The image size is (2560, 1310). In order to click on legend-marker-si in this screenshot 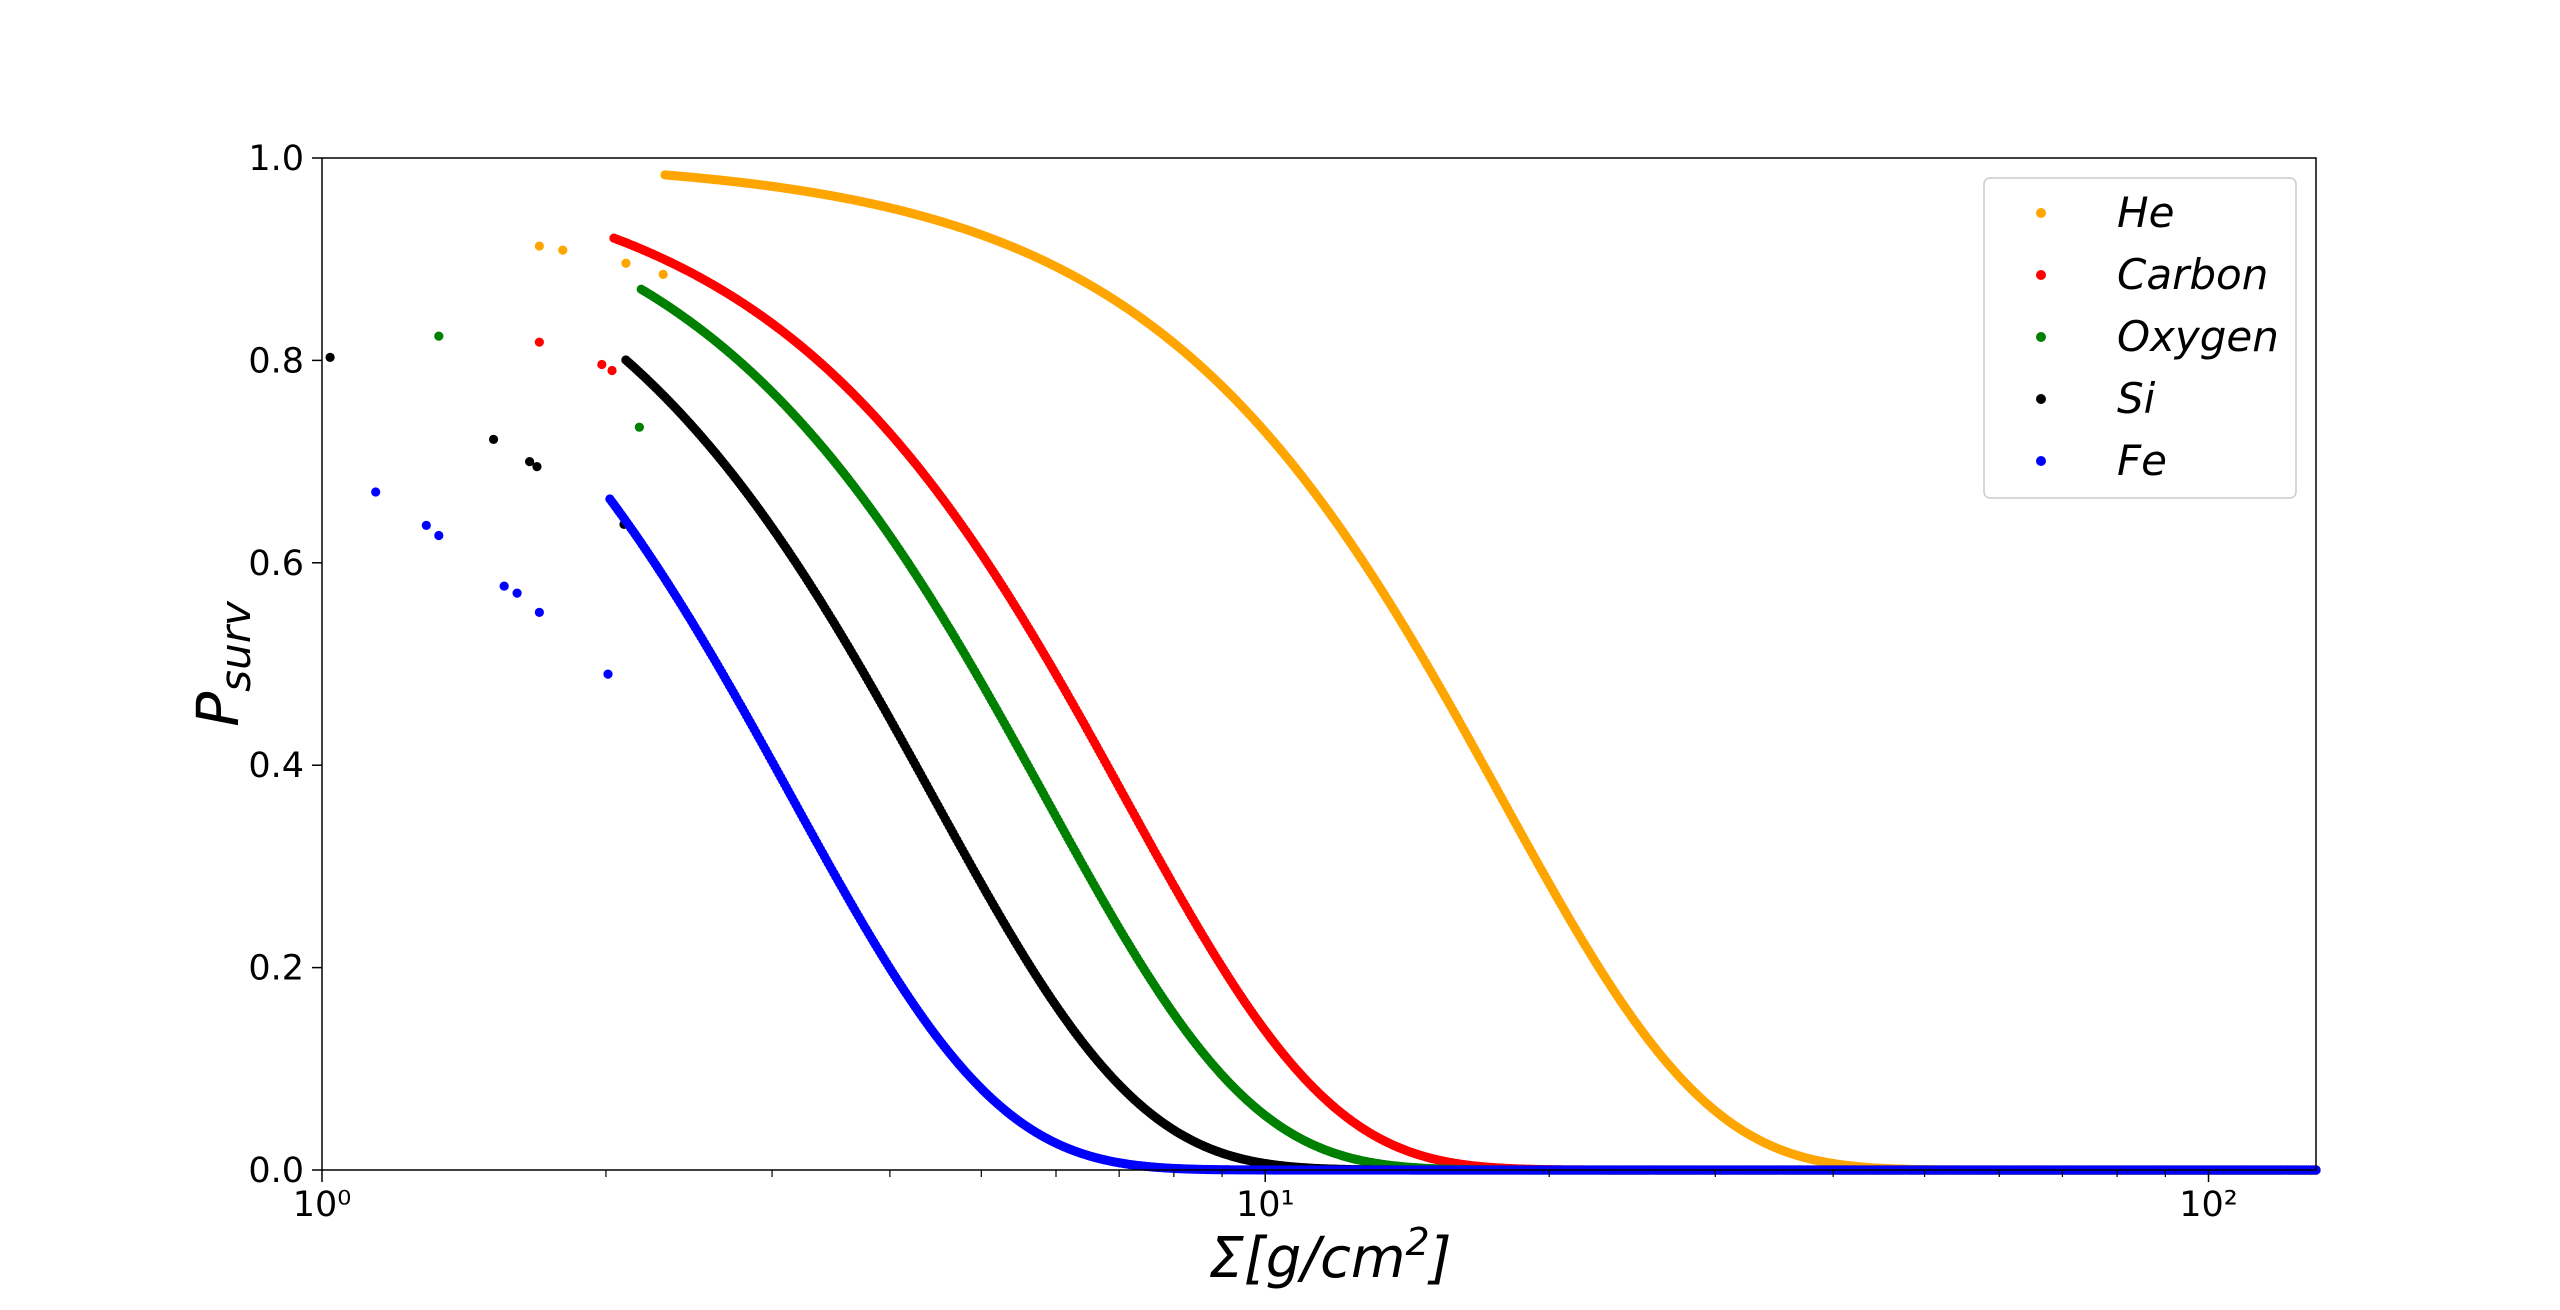, I will do `click(2041, 399)`.